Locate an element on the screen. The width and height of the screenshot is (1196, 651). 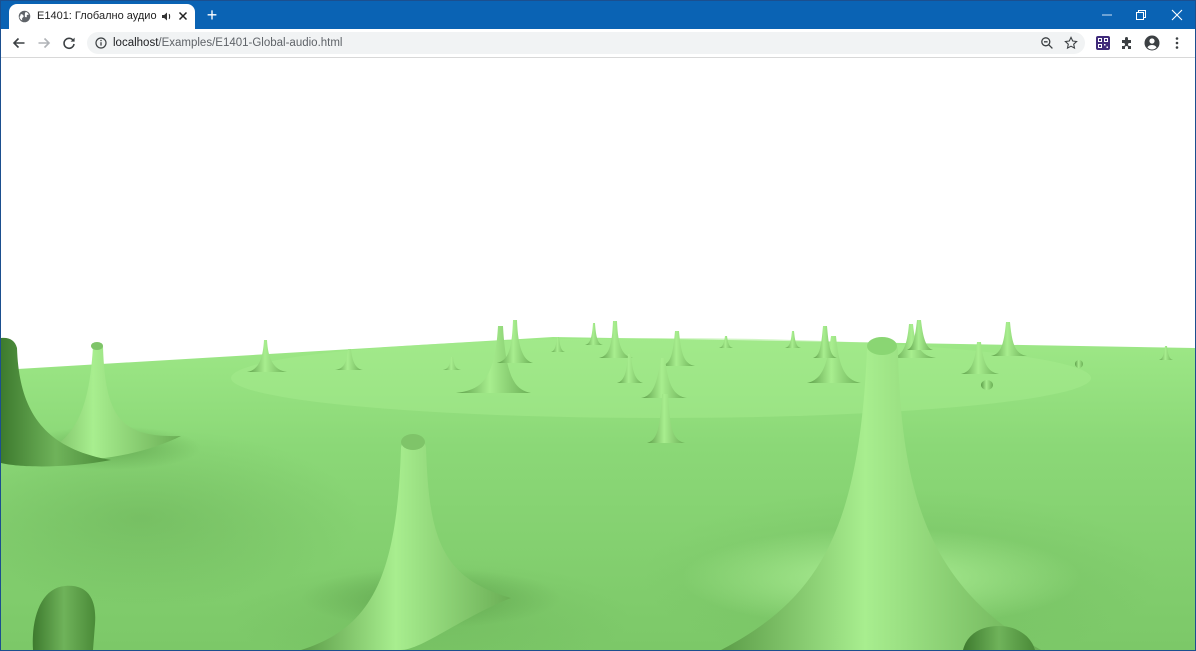
arrow-left-icon is located at coordinates (18, 43).